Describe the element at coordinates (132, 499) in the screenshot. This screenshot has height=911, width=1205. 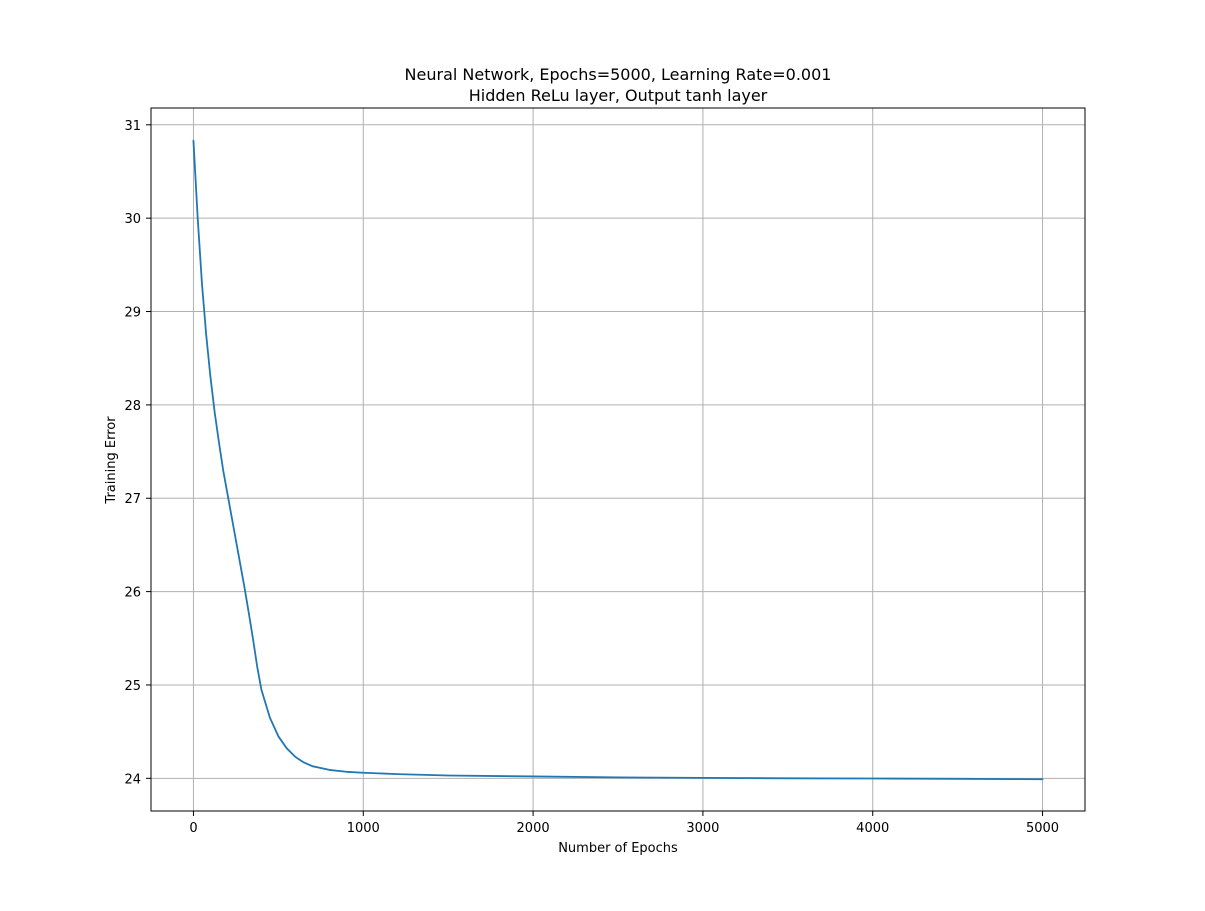
I see `y-tick-label: 27` at that location.